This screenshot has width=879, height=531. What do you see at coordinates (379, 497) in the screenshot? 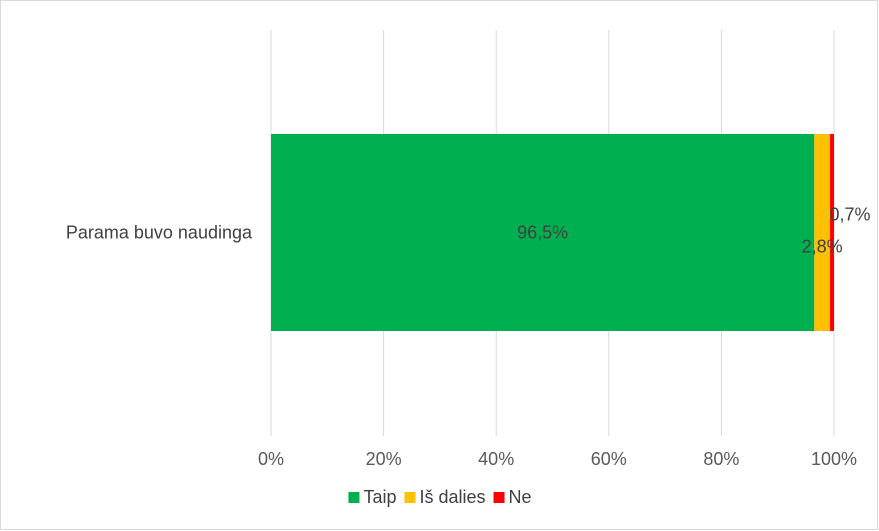
I see `legend-label: Taip` at bounding box center [379, 497].